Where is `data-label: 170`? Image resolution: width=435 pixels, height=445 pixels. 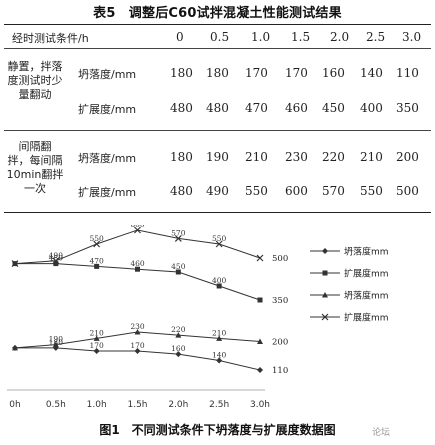
data-label: 170 is located at coordinates (97, 345).